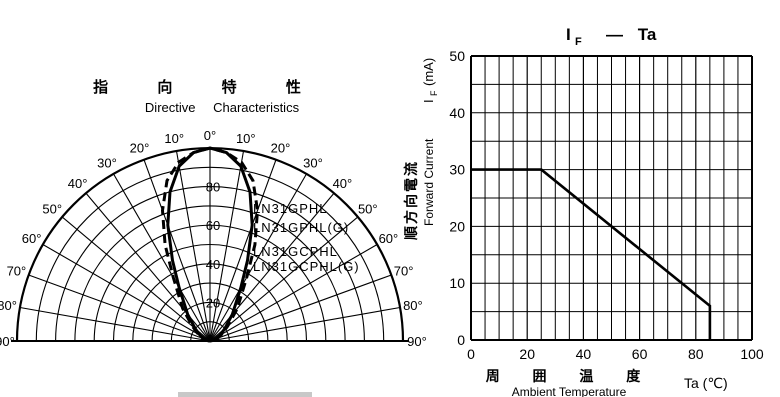 The image size is (780, 397). I want to click on derating-curve, so click(591, 254).